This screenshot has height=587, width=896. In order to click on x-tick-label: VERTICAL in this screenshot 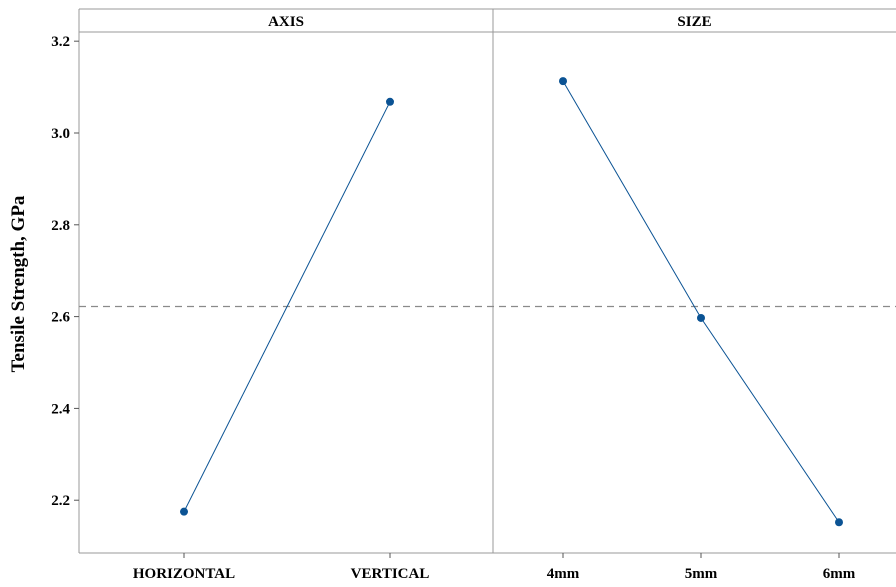, I will do `click(390, 574)`.